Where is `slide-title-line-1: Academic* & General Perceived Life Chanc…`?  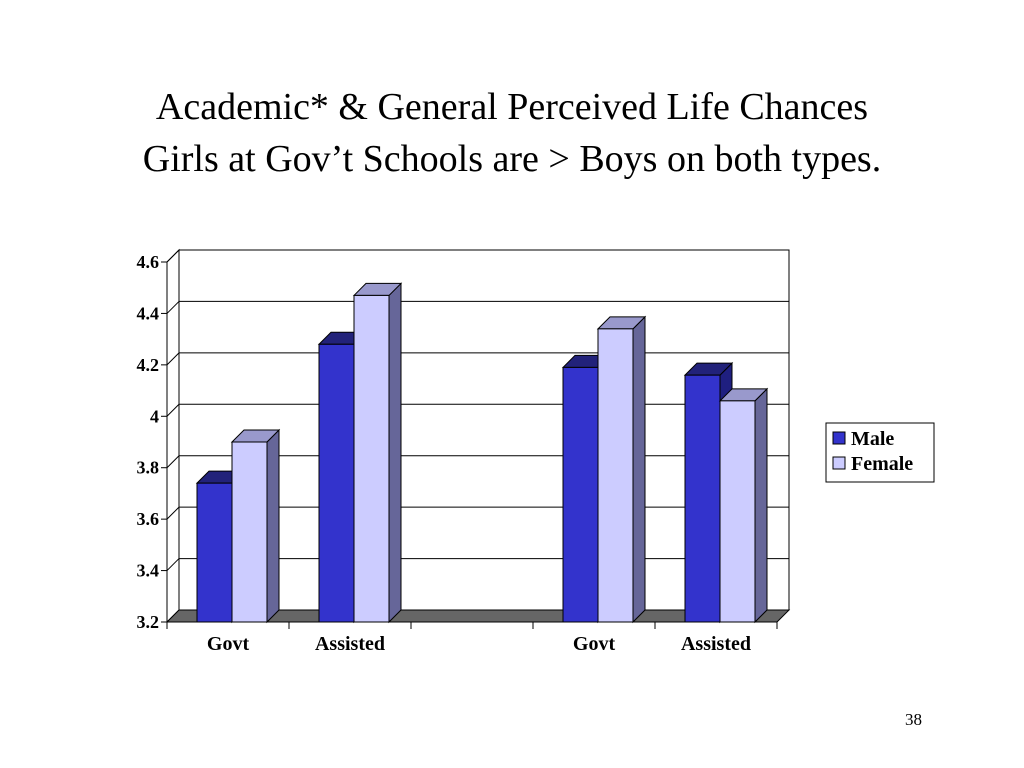
slide-title-line-1: Academic* & General Perceived Life Chanc… is located at coordinates (512, 107).